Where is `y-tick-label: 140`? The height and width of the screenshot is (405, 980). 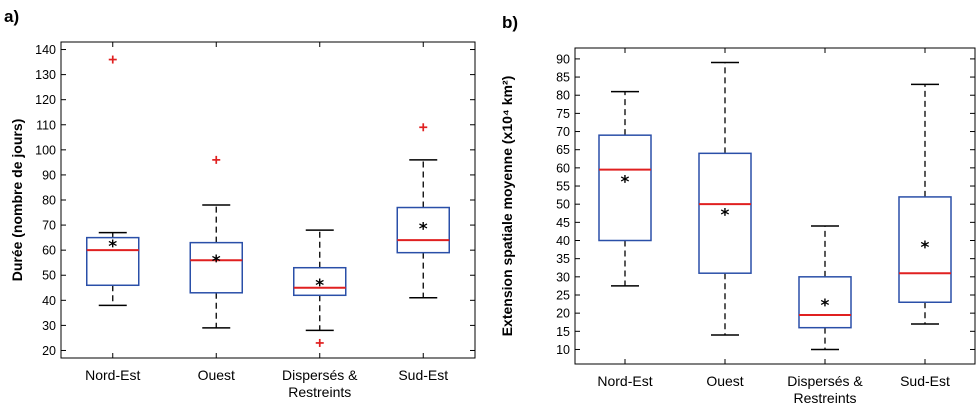
y-tick-label: 140 is located at coordinates (45, 50).